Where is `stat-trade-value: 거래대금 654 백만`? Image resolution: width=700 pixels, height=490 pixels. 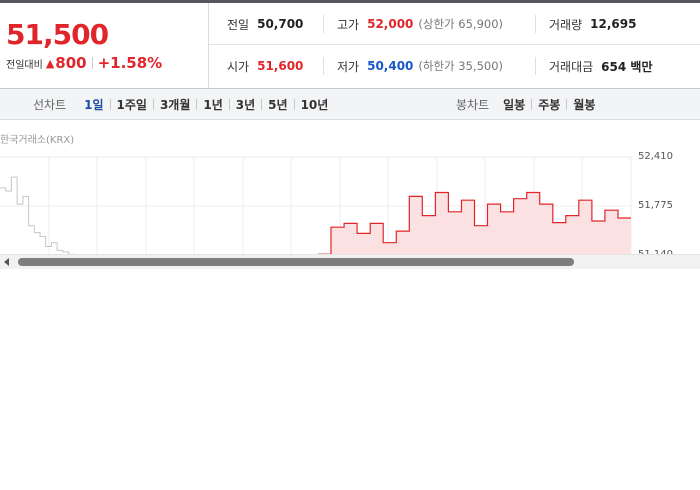
stat-trade-value: 거래대금 654 백만 is located at coordinates (600, 66).